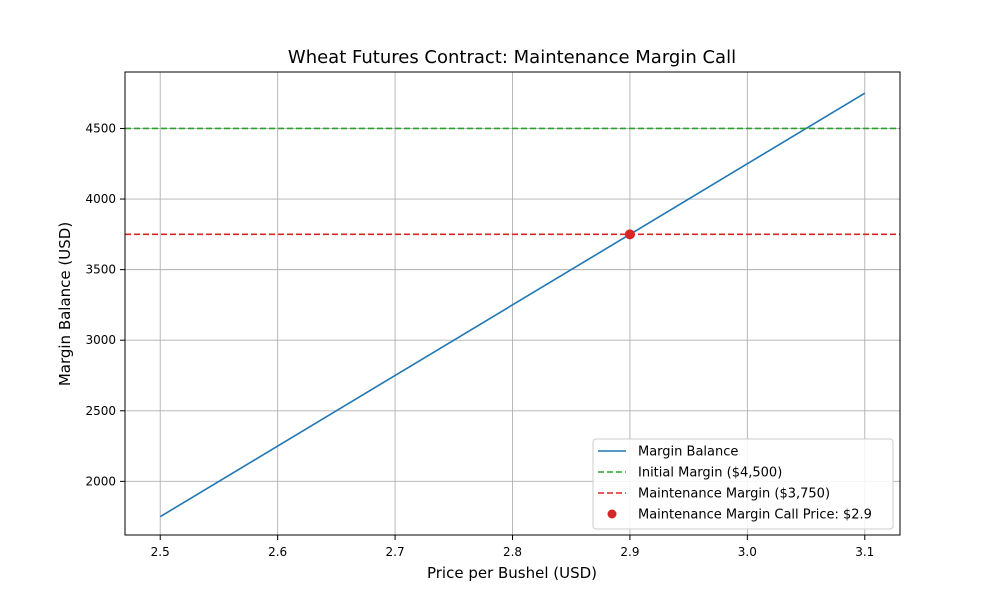  I want to click on legend-point-swatch, so click(612, 514).